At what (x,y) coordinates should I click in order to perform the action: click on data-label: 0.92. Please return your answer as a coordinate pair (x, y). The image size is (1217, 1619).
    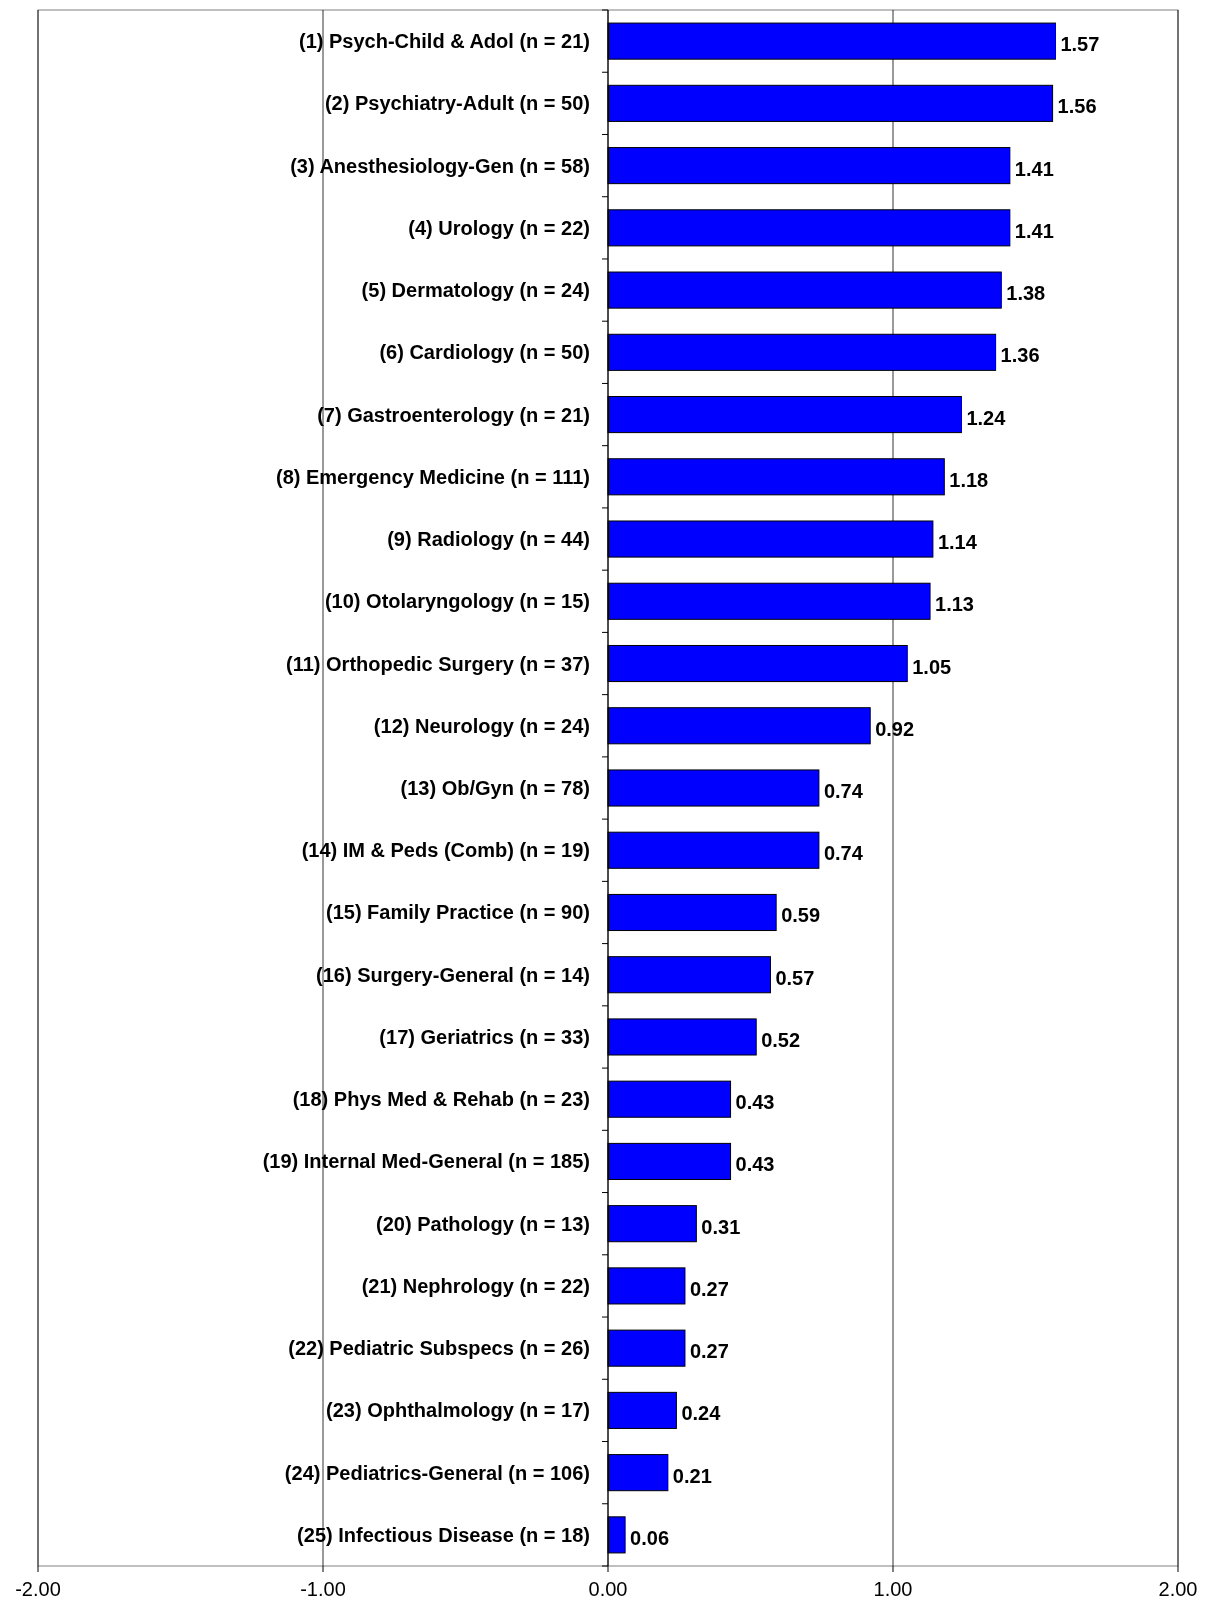
    Looking at the image, I should click on (895, 728).